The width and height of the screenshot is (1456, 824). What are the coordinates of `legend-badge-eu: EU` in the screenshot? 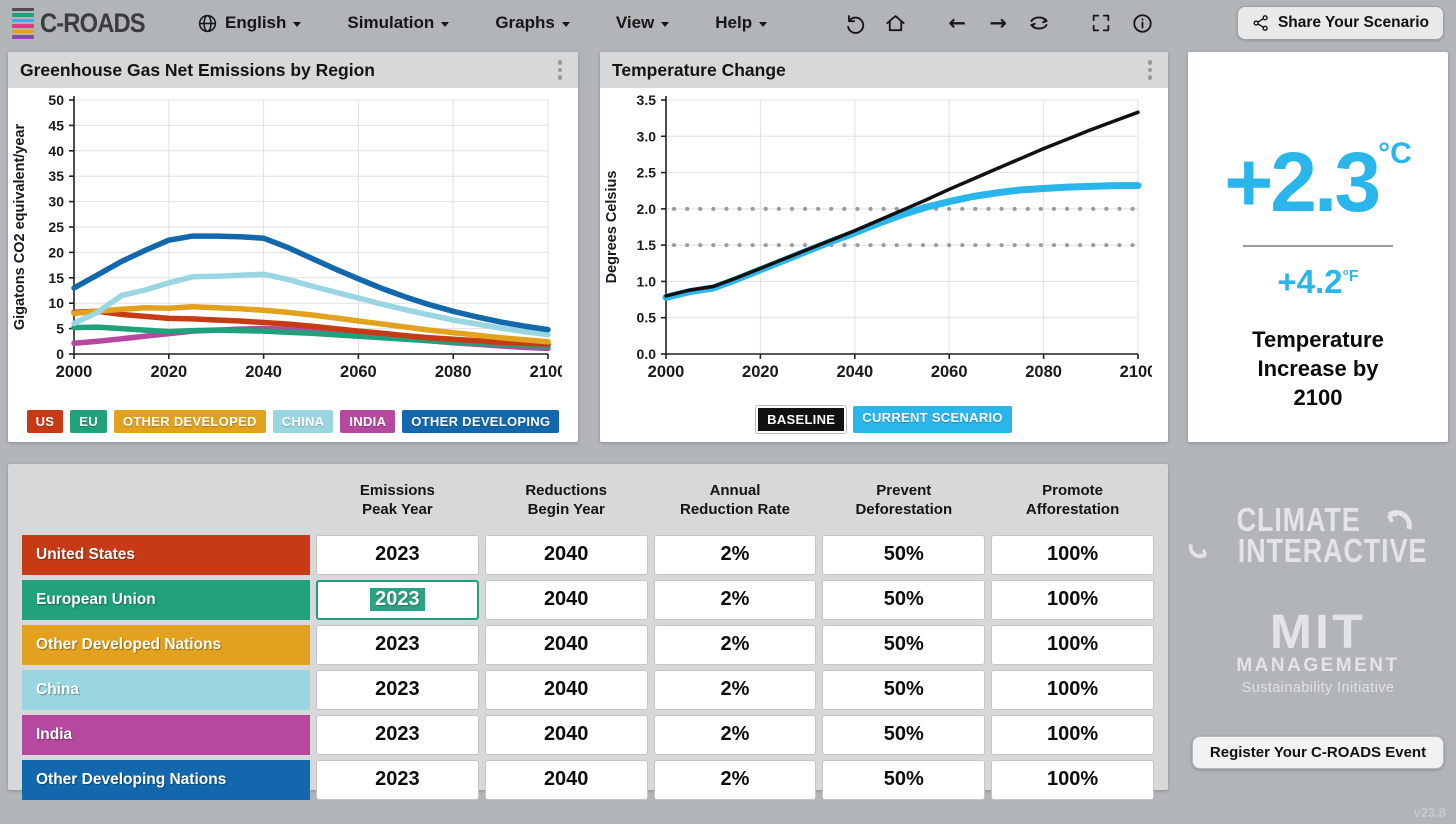 It's located at (88, 421).